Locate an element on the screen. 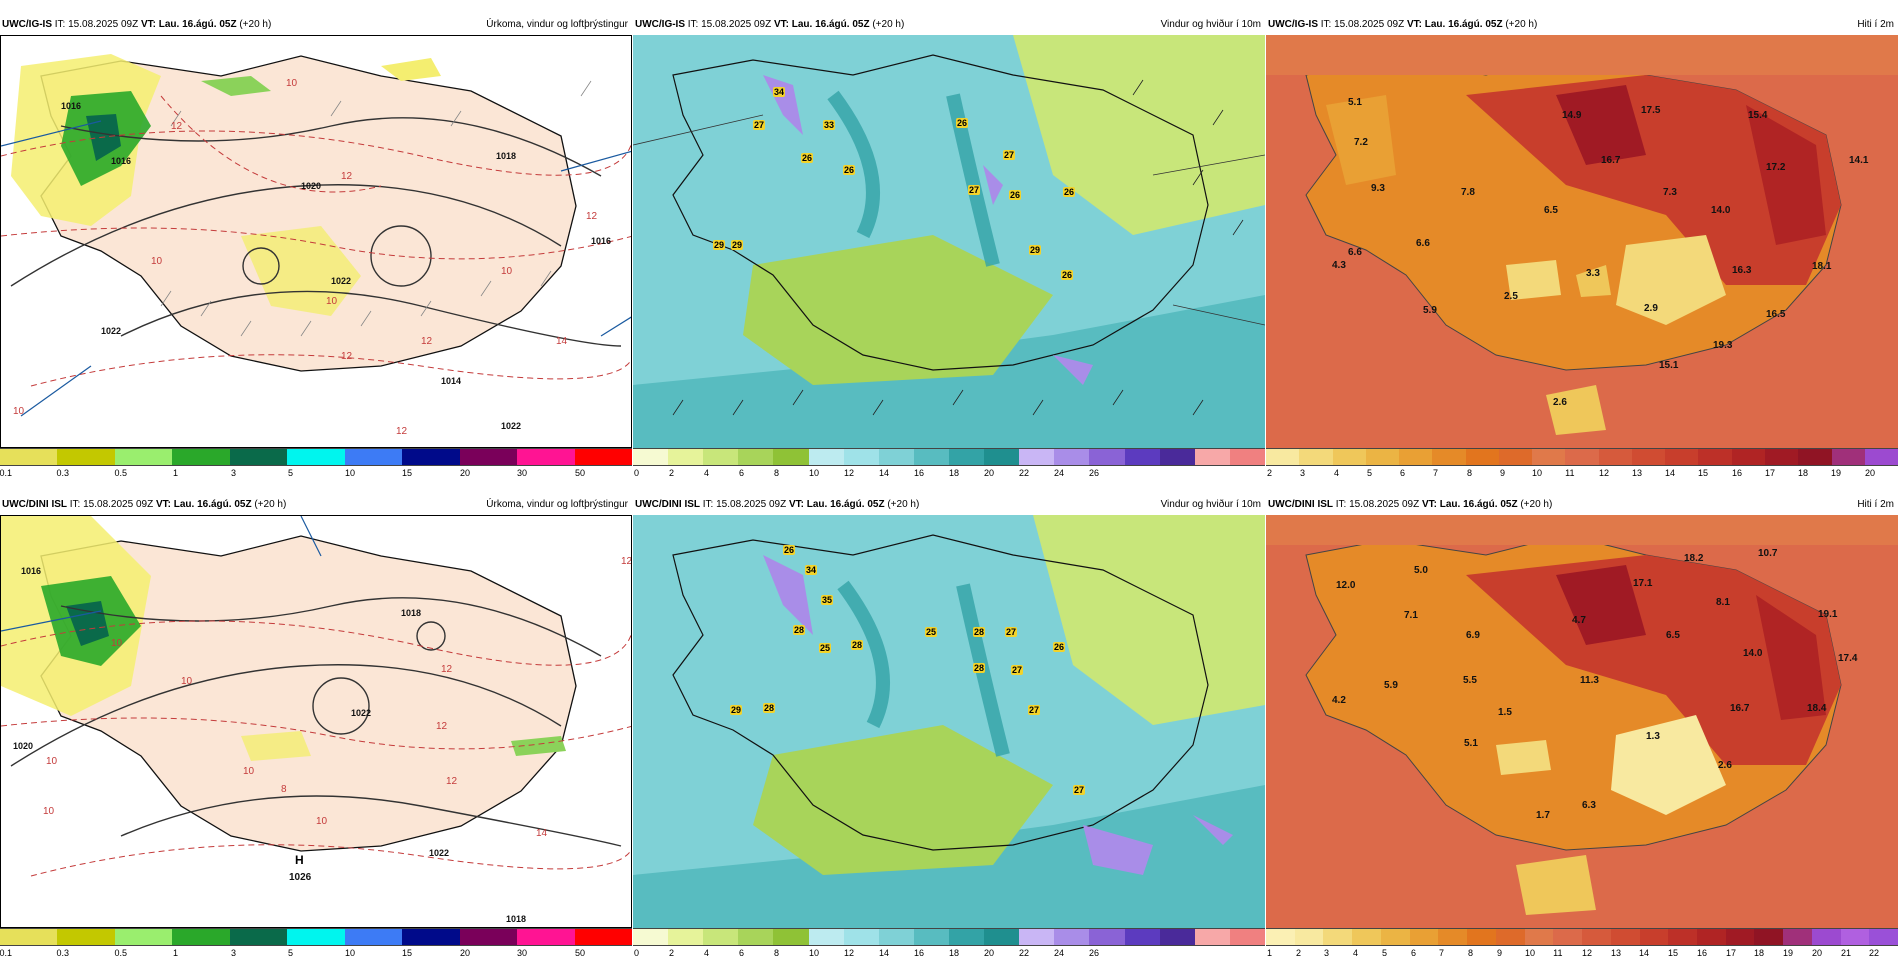  colorbar-tick-label: 18 is located at coordinates (1759, 953).